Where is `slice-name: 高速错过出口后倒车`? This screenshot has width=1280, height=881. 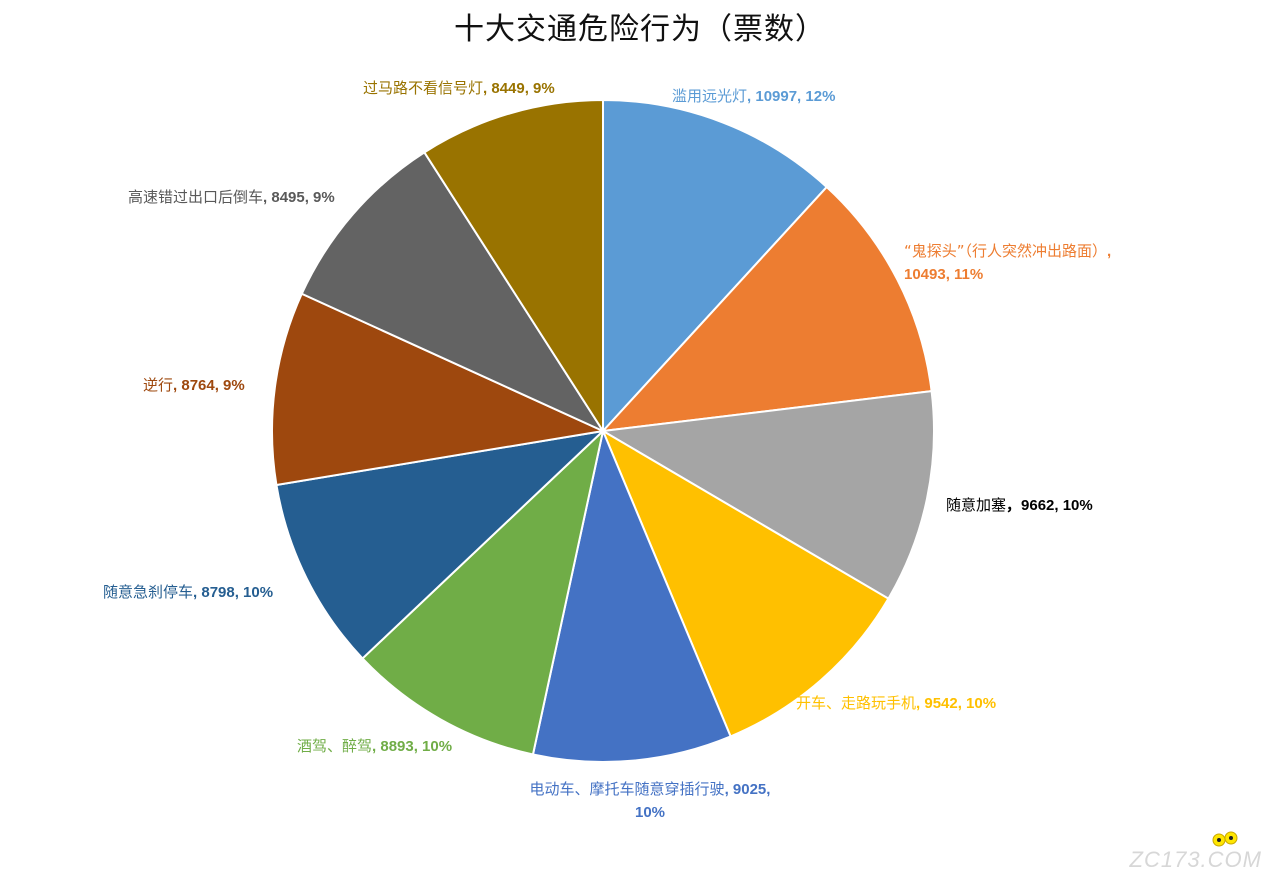
slice-name: 高速错过出口后倒车 is located at coordinates (196, 197).